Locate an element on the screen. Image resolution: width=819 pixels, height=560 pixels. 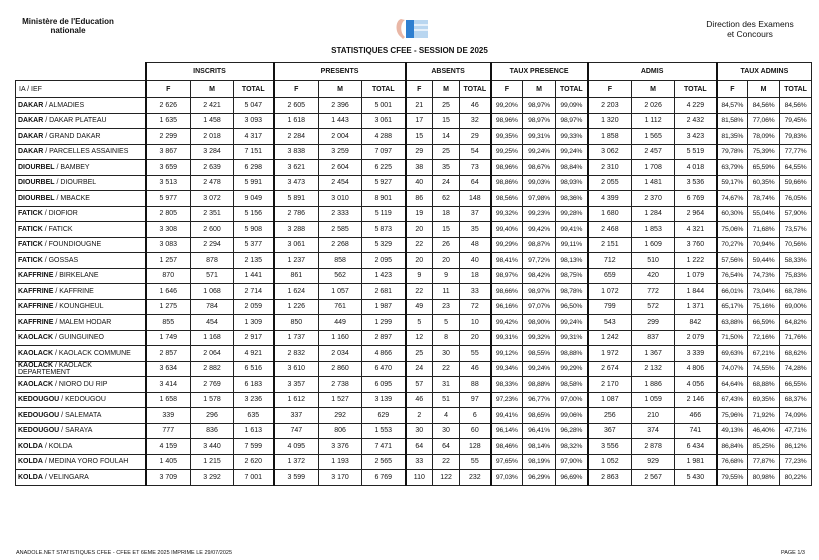
group-header-admis: ADMIS is located at coordinates (652, 71).